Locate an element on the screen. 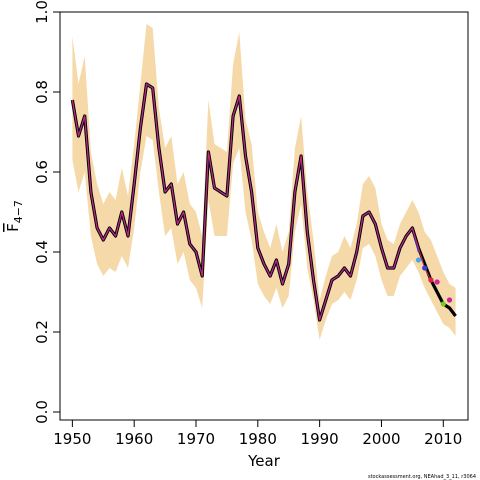  y-axis: 0.0 0.2 0.4 0.6 0.8 1.0 is located at coordinates (46, 212).